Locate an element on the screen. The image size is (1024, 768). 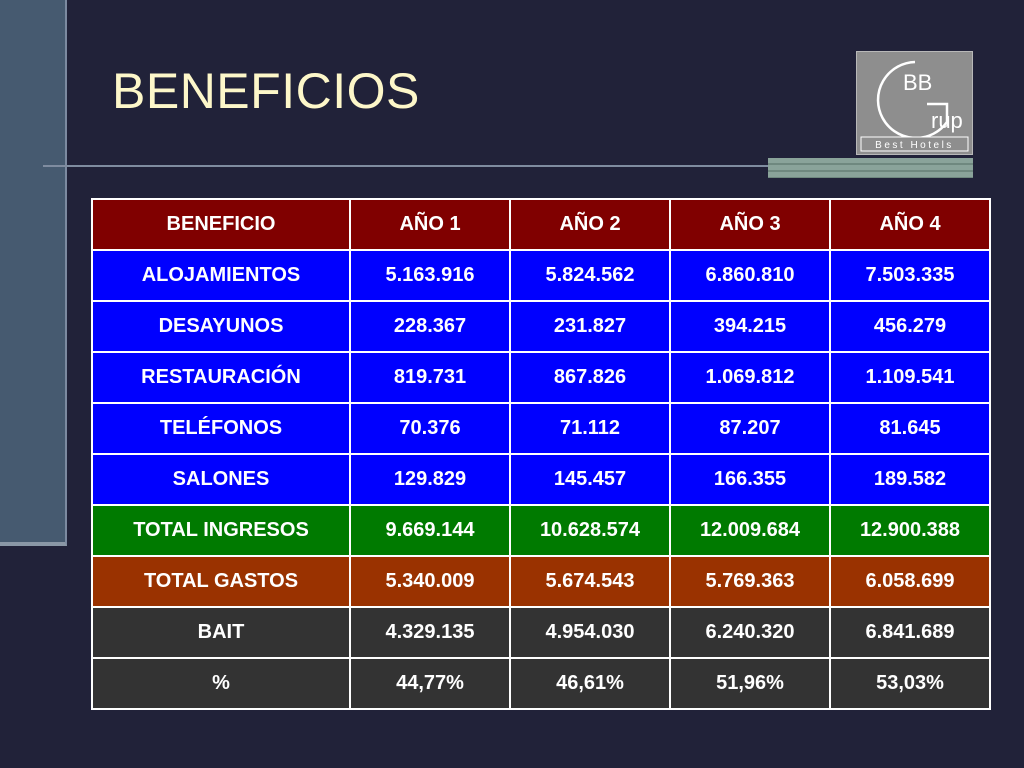
table-cell: 81.645 is located at coordinates (910, 428).